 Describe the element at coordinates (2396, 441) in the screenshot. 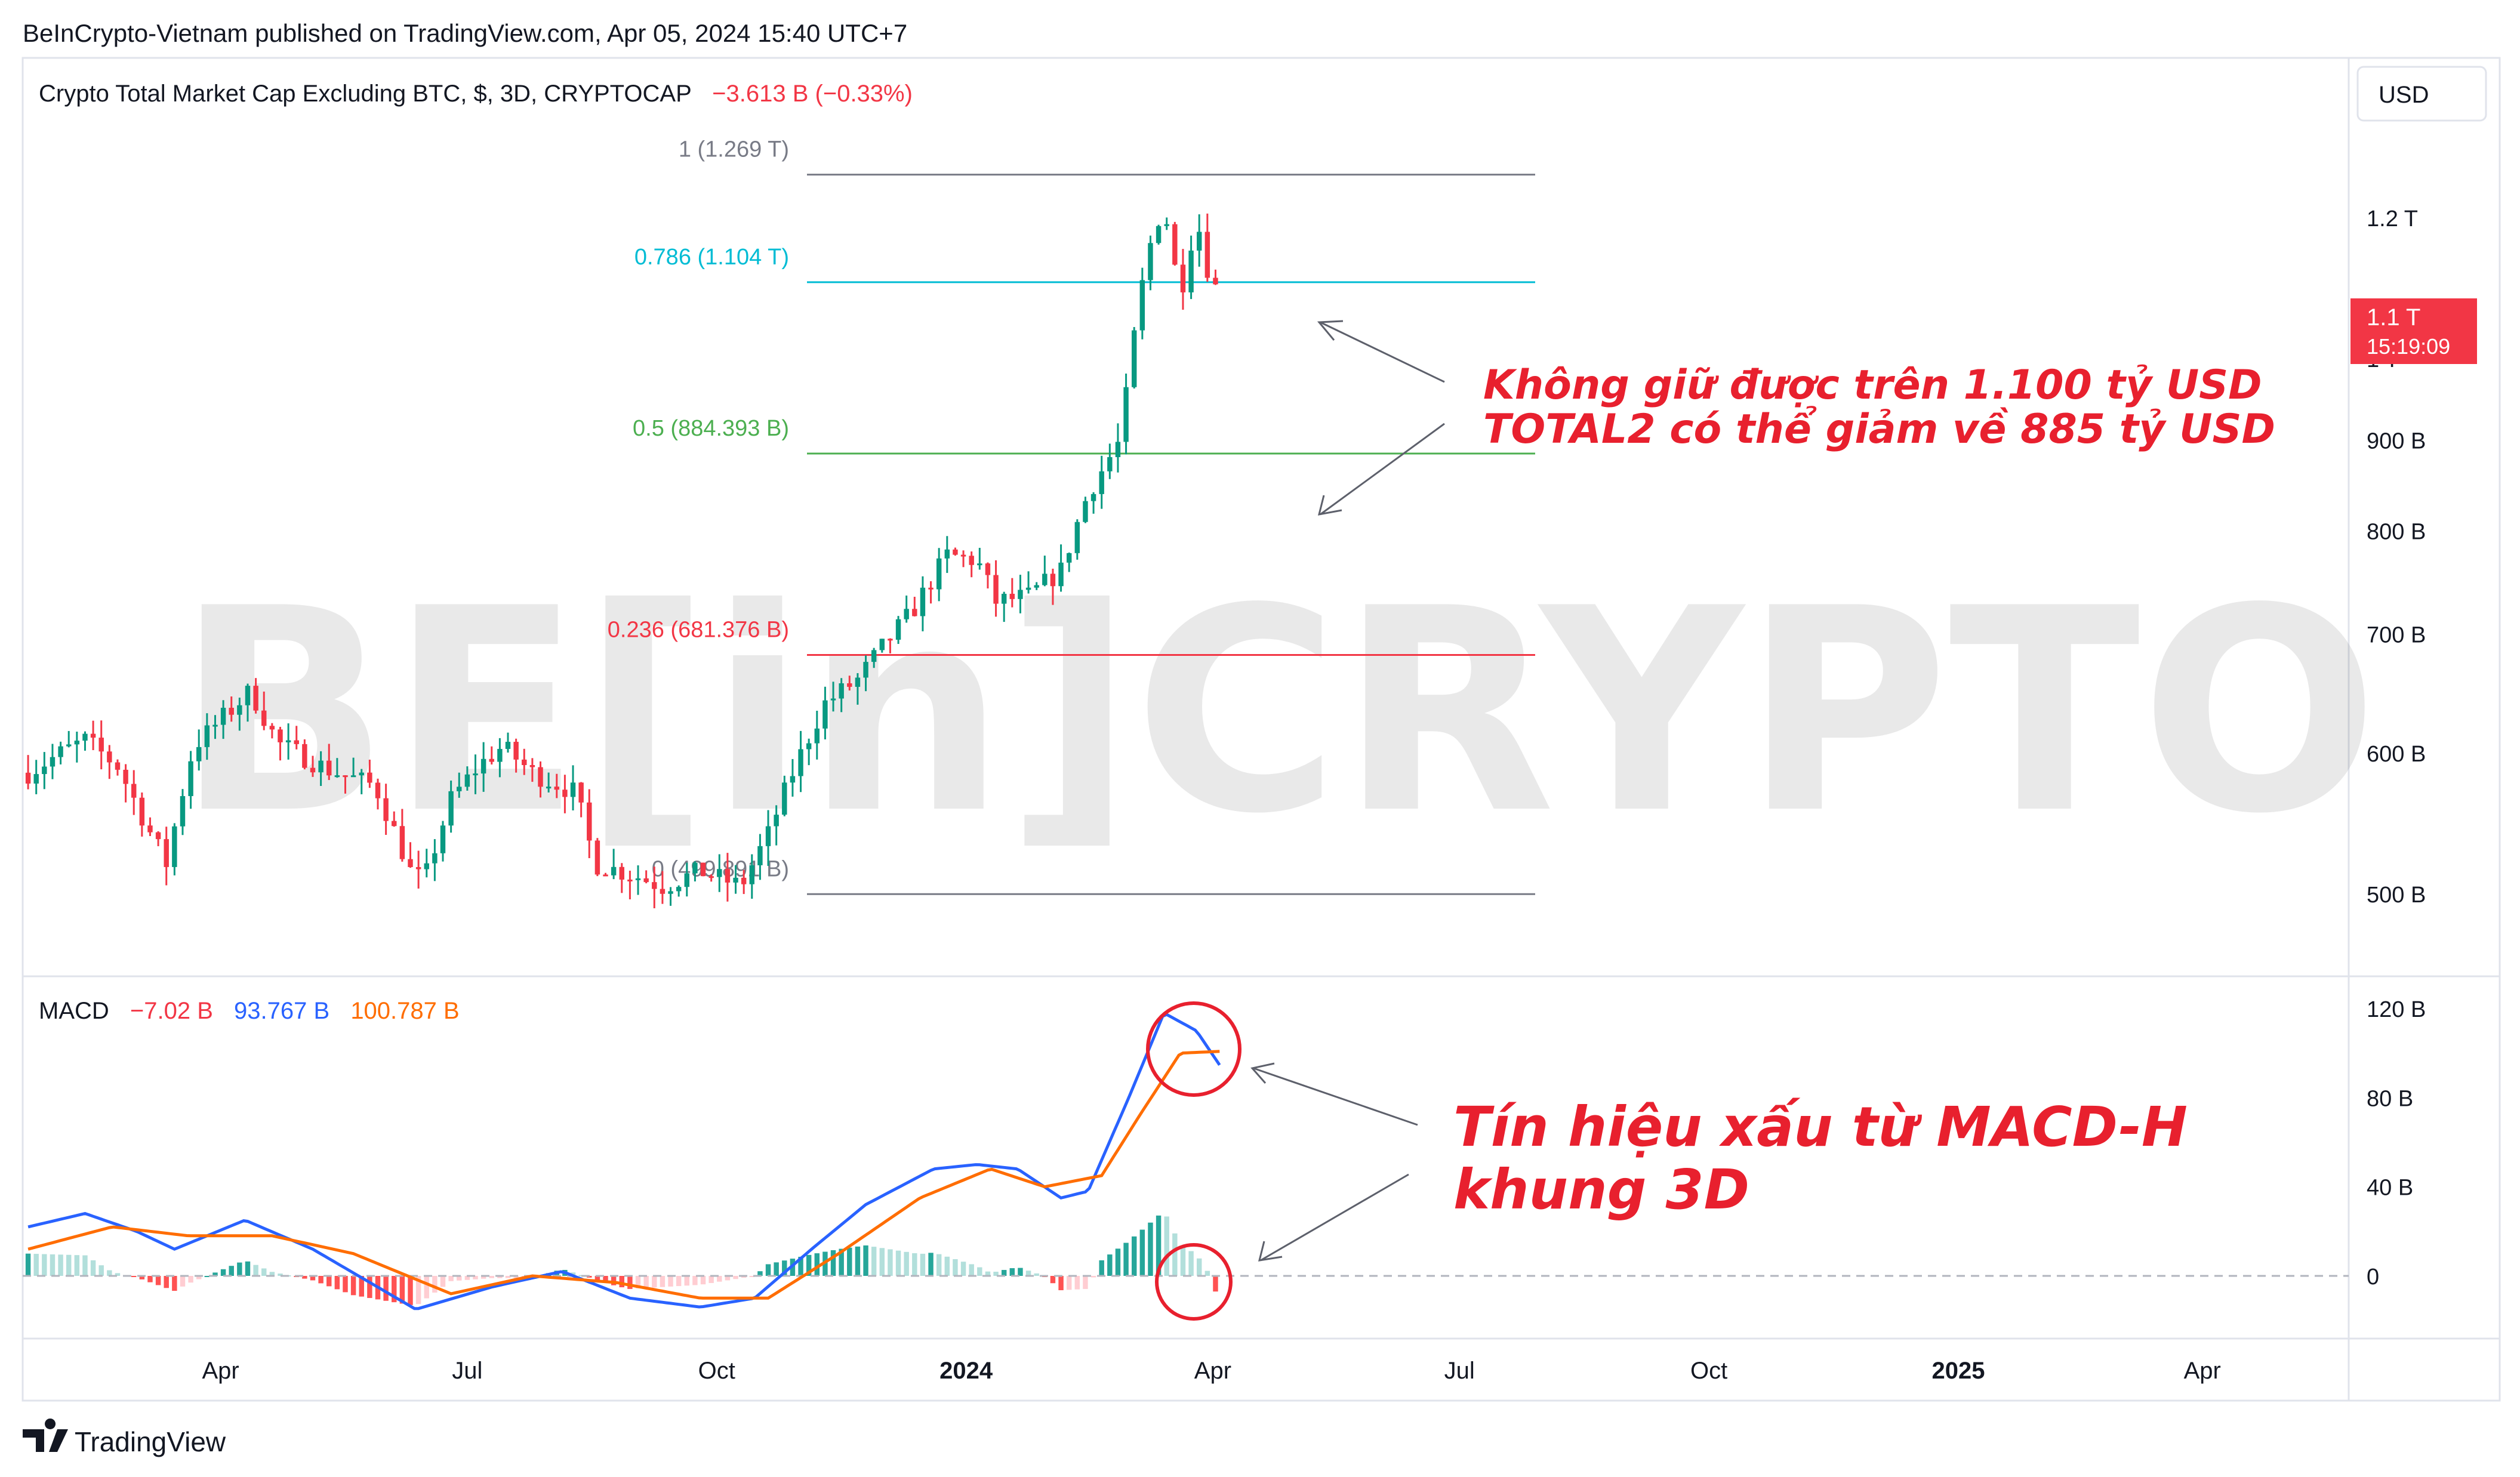

I see `price-tick-label: 900 B` at that location.